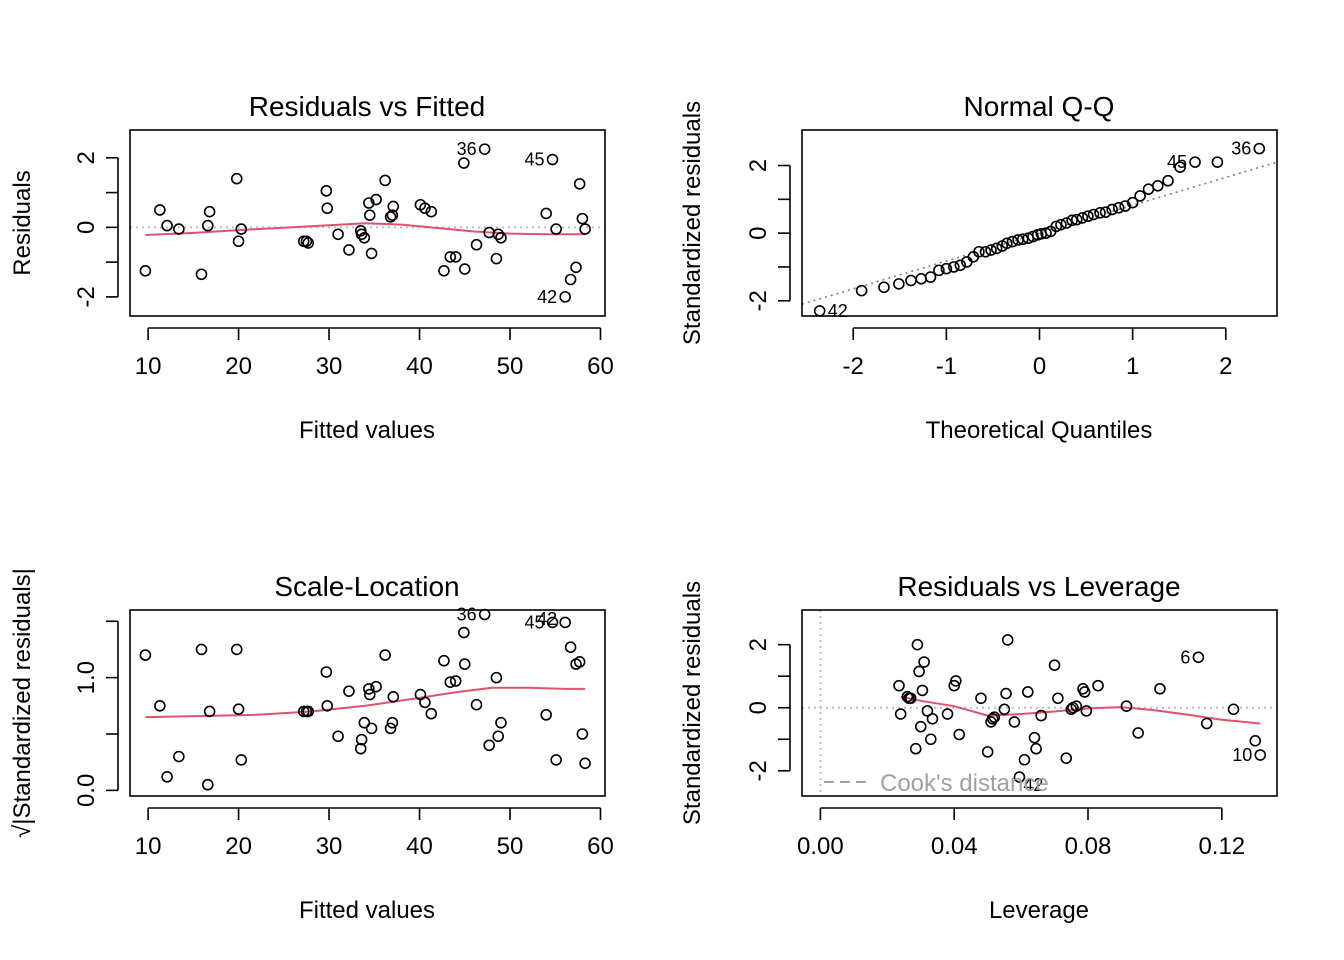 The width and height of the screenshot is (1344, 960). I want to click on y-tick-label: 0.0, so click(86, 790).